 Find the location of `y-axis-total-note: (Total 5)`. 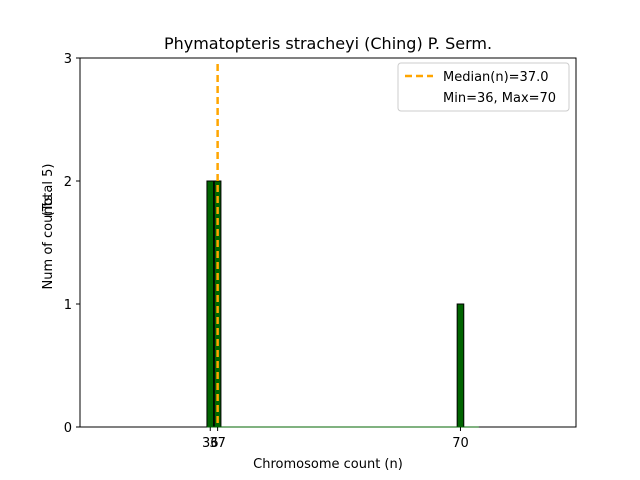

y-axis-total-note: (Total 5) is located at coordinates (48, 190).